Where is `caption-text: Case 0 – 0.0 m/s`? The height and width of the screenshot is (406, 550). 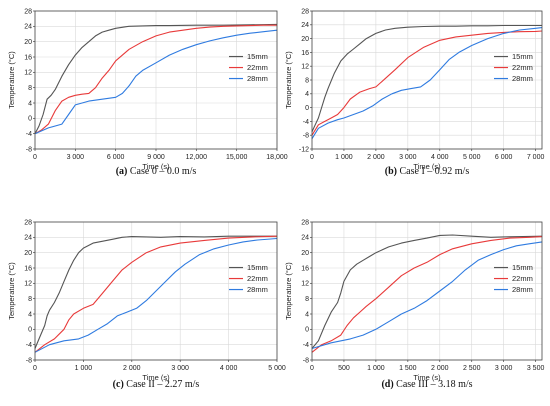 caption-text: Case 0 – 0.0 m/s is located at coordinates (161, 171).